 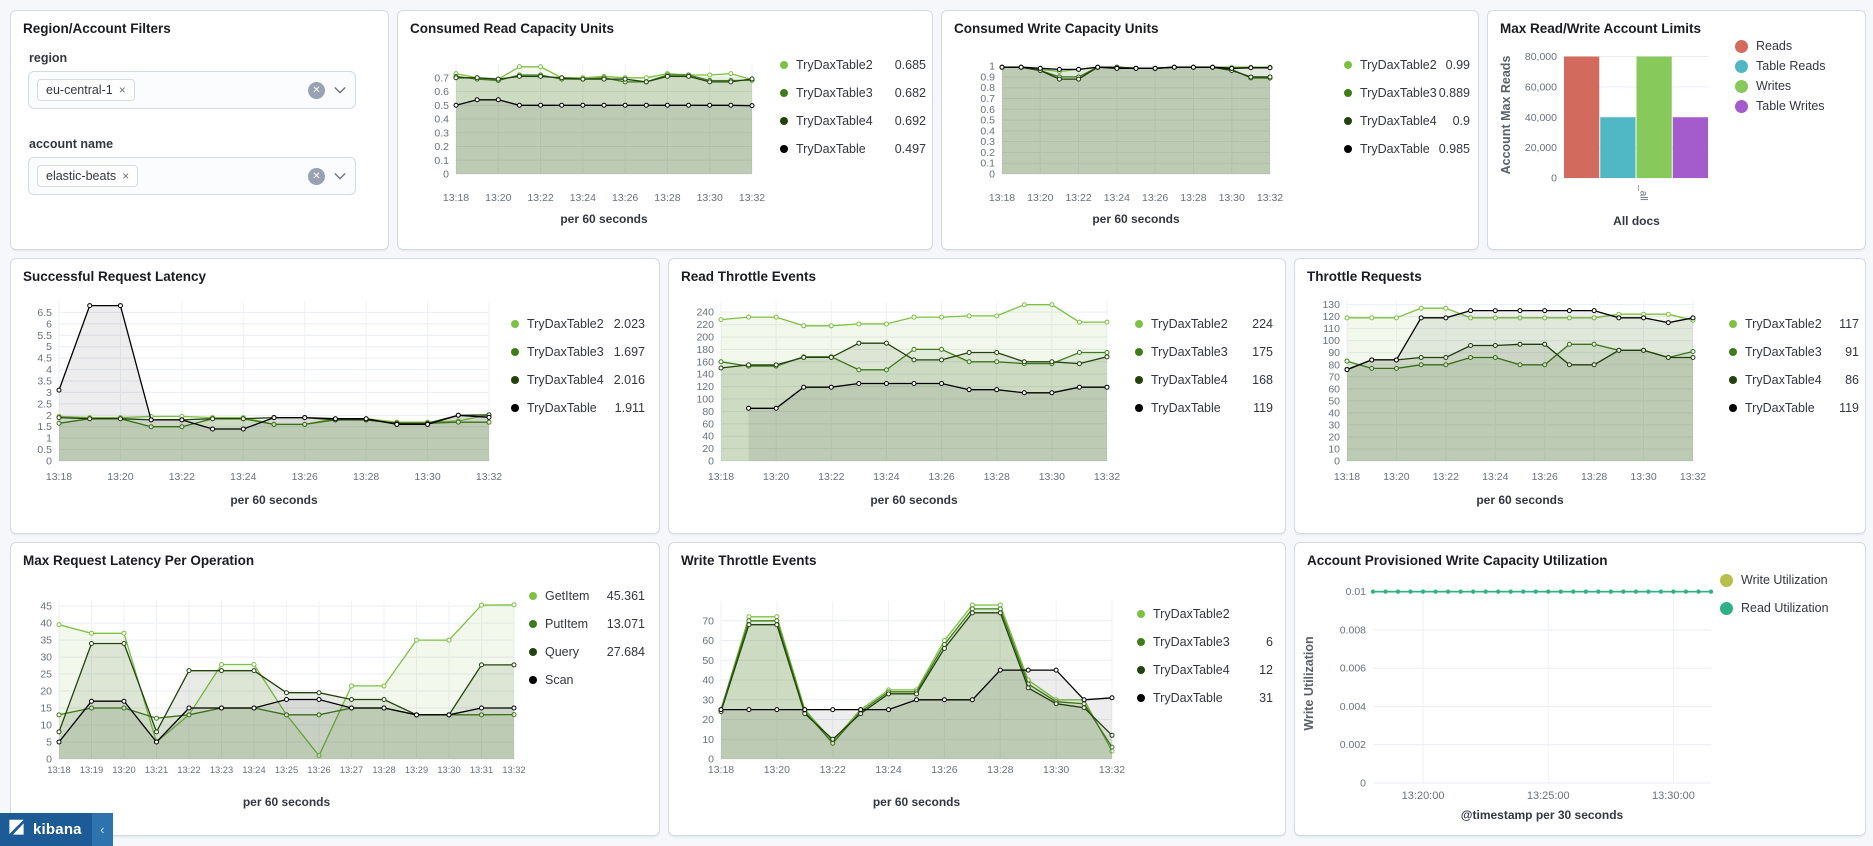 I want to click on region-tag-label: eu-central-1, so click(x=79, y=90).